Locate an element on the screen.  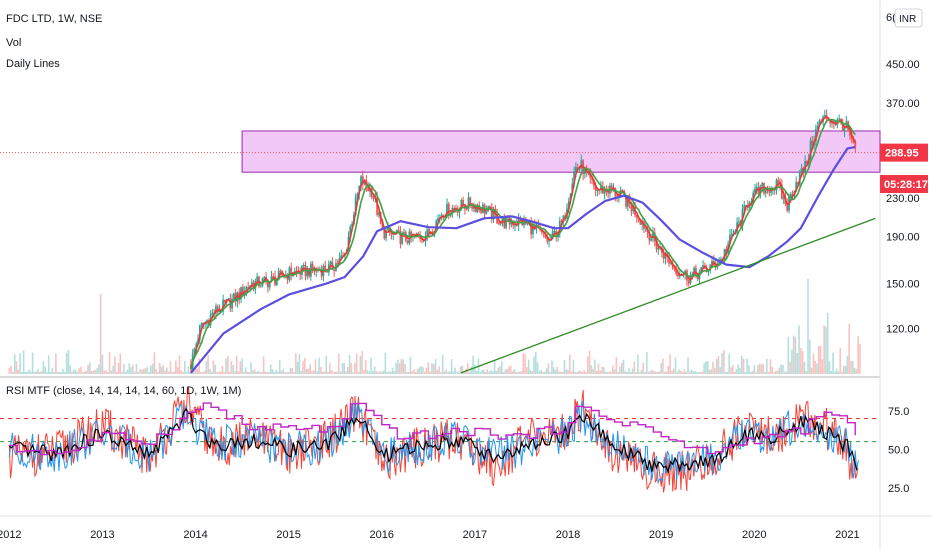
time-axis-tick: 2015 is located at coordinates (288, 535).